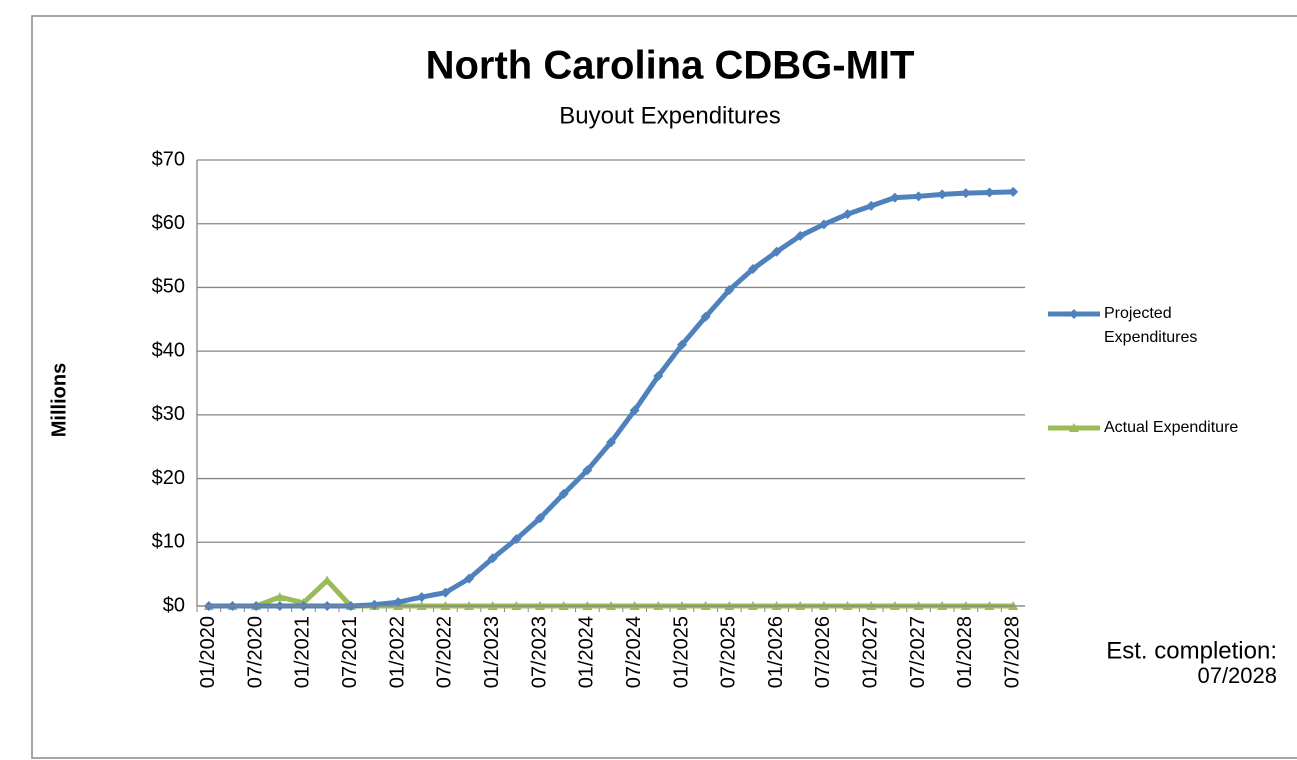 The width and height of the screenshot is (1297, 760). What do you see at coordinates (397, 652) in the screenshot?
I see `x-tick-label: 01/2022` at bounding box center [397, 652].